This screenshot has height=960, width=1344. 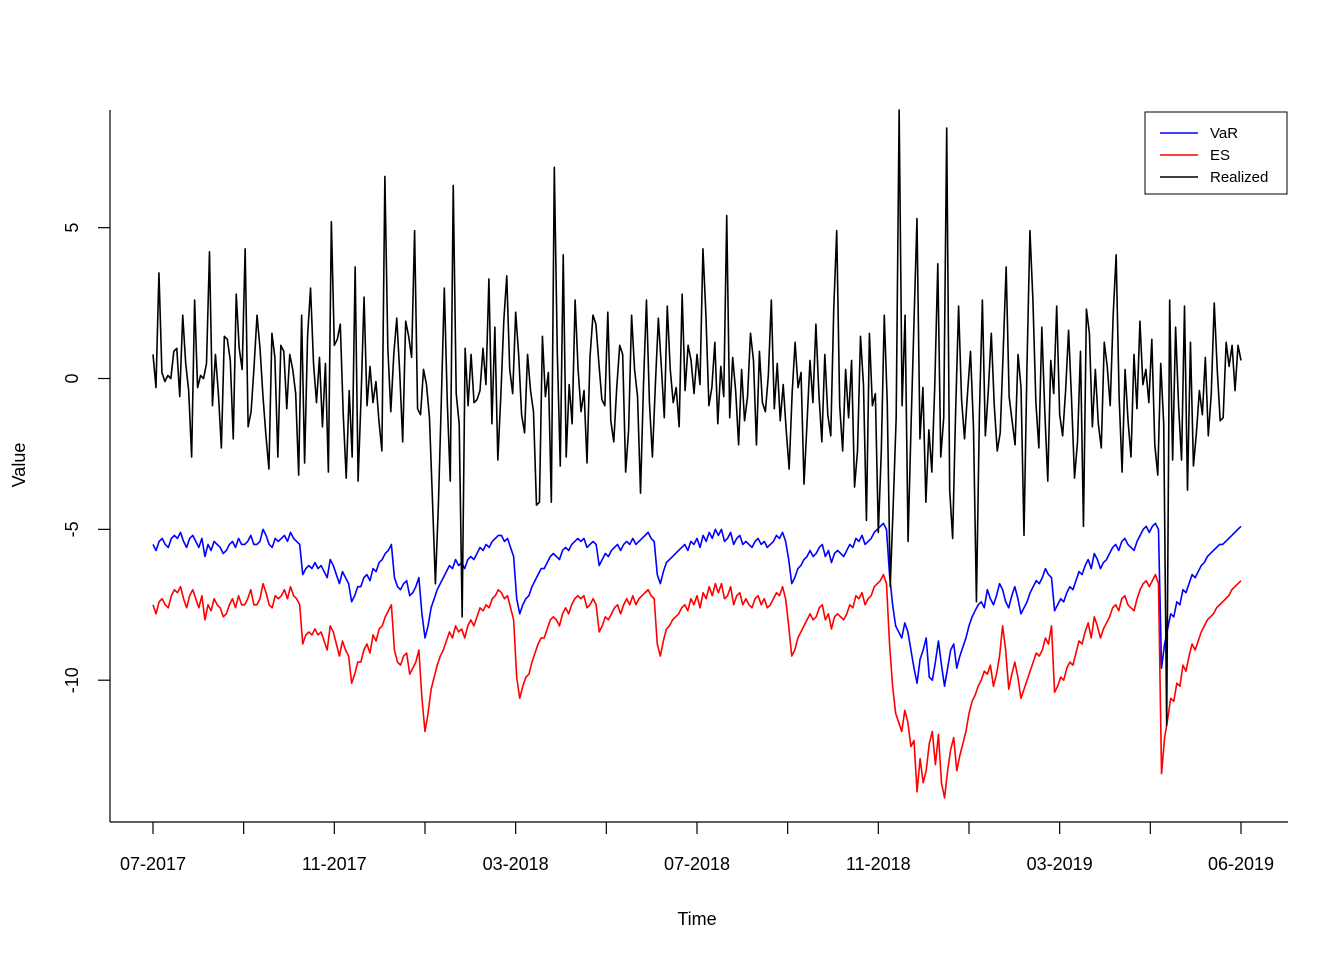 What do you see at coordinates (1220, 155) in the screenshot?
I see `legend-label-es: ES` at bounding box center [1220, 155].